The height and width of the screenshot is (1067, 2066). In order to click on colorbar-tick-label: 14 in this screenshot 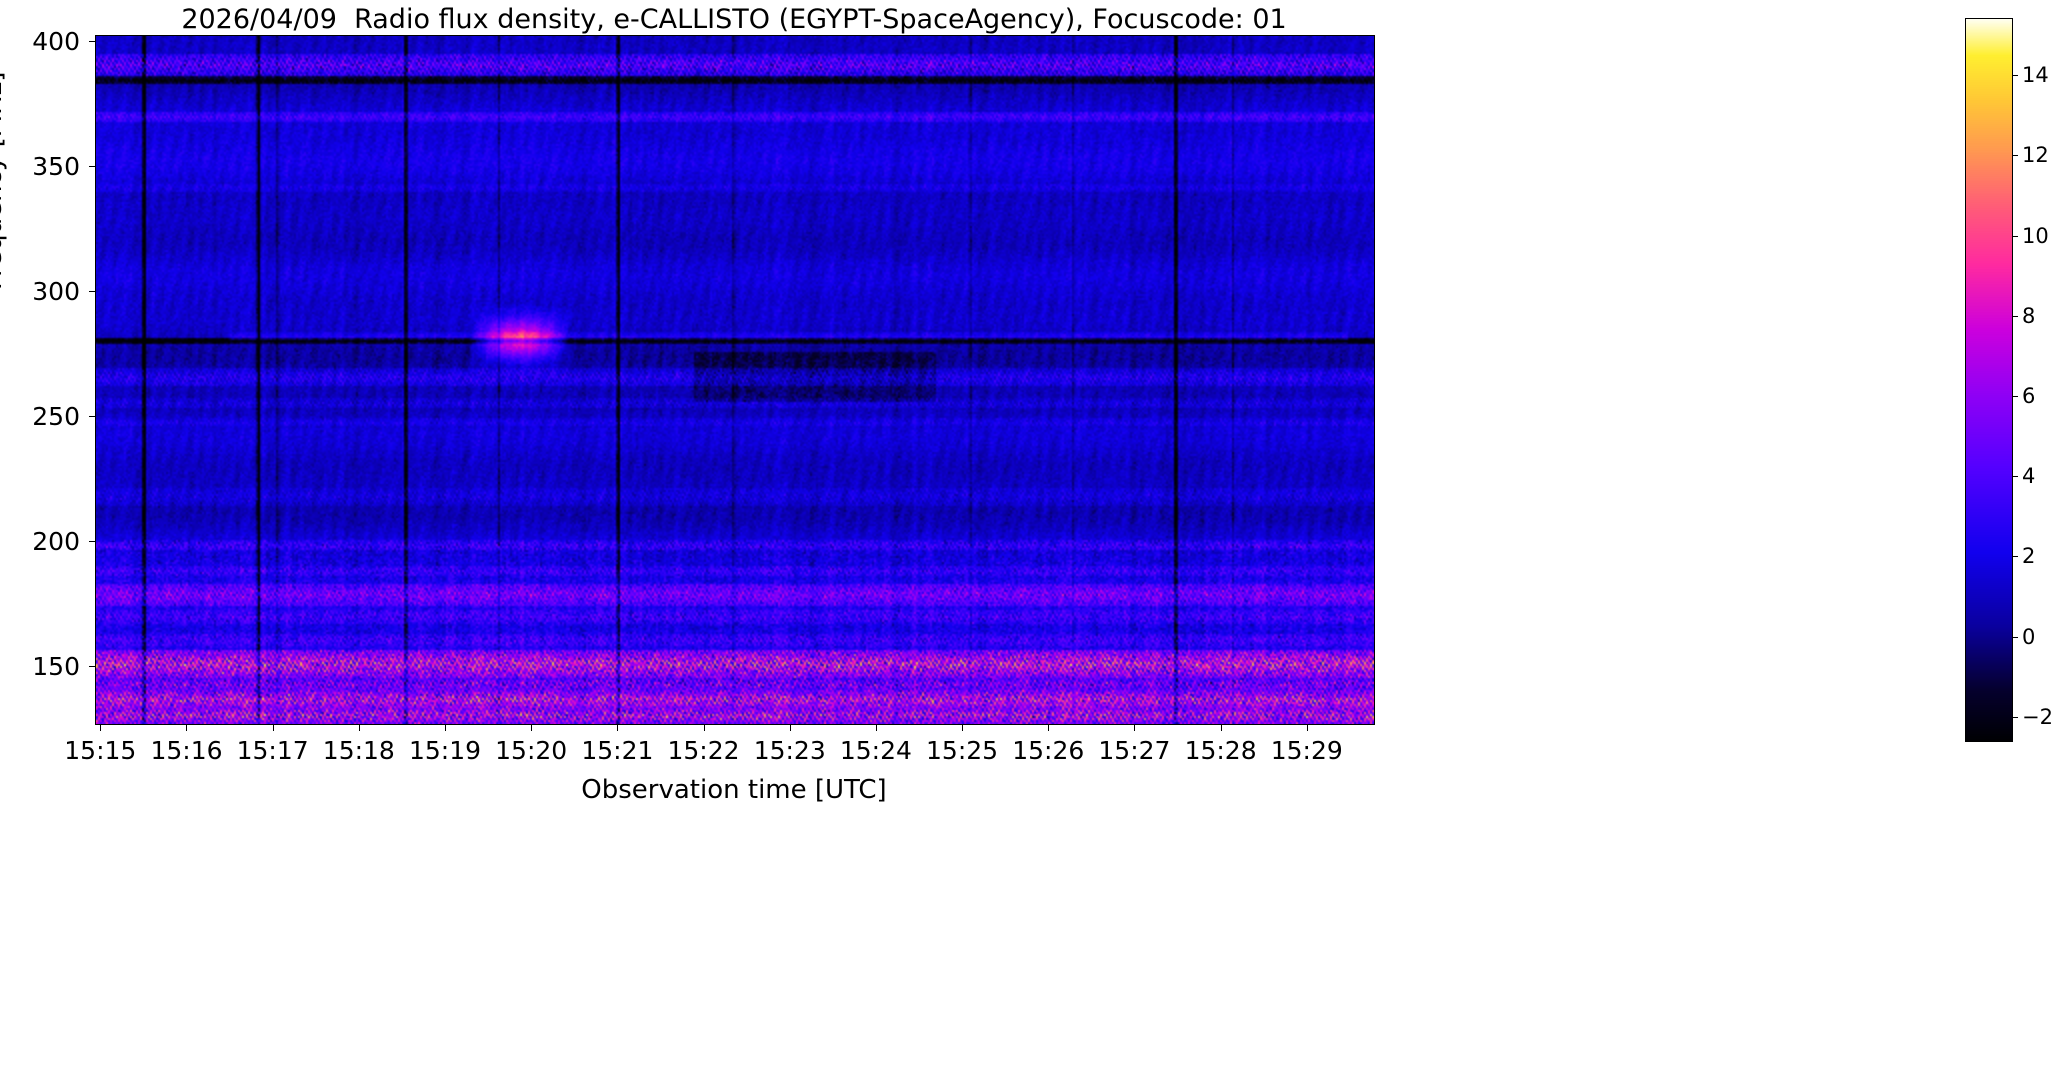, I will do `click(2035, 75)`.